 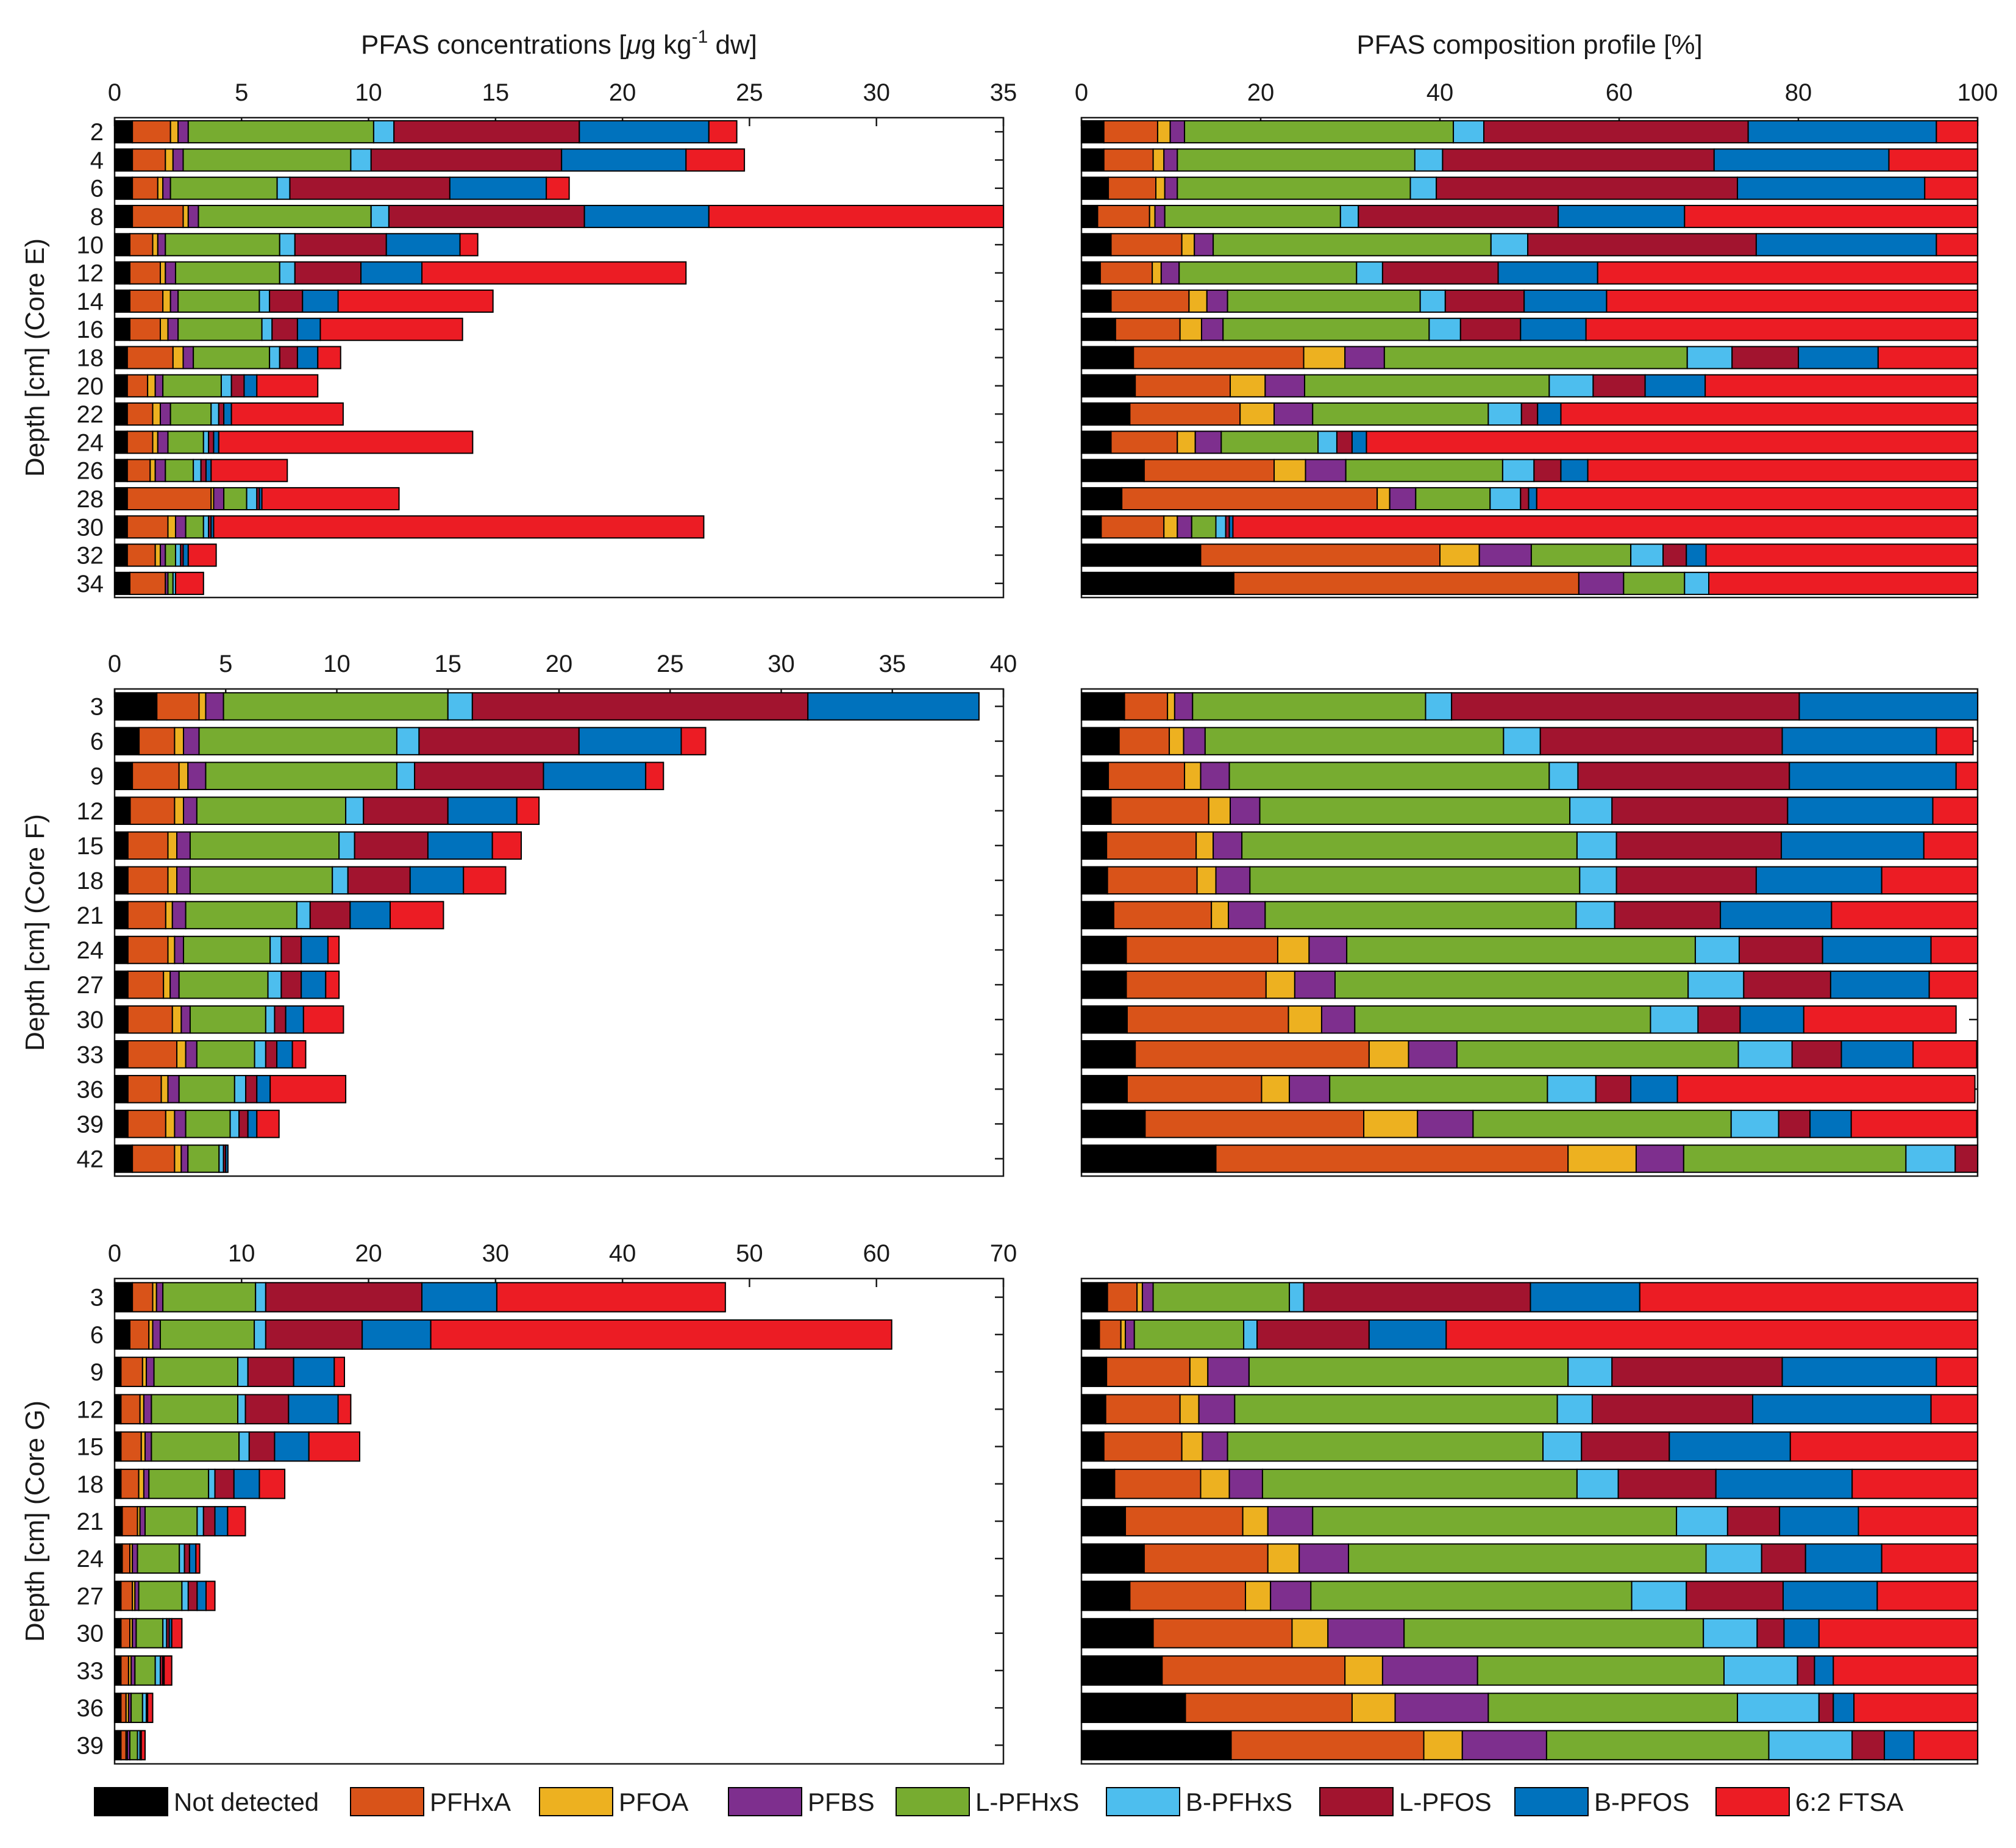 I want to click on depth-label: 28, so click(x=90, y=499).